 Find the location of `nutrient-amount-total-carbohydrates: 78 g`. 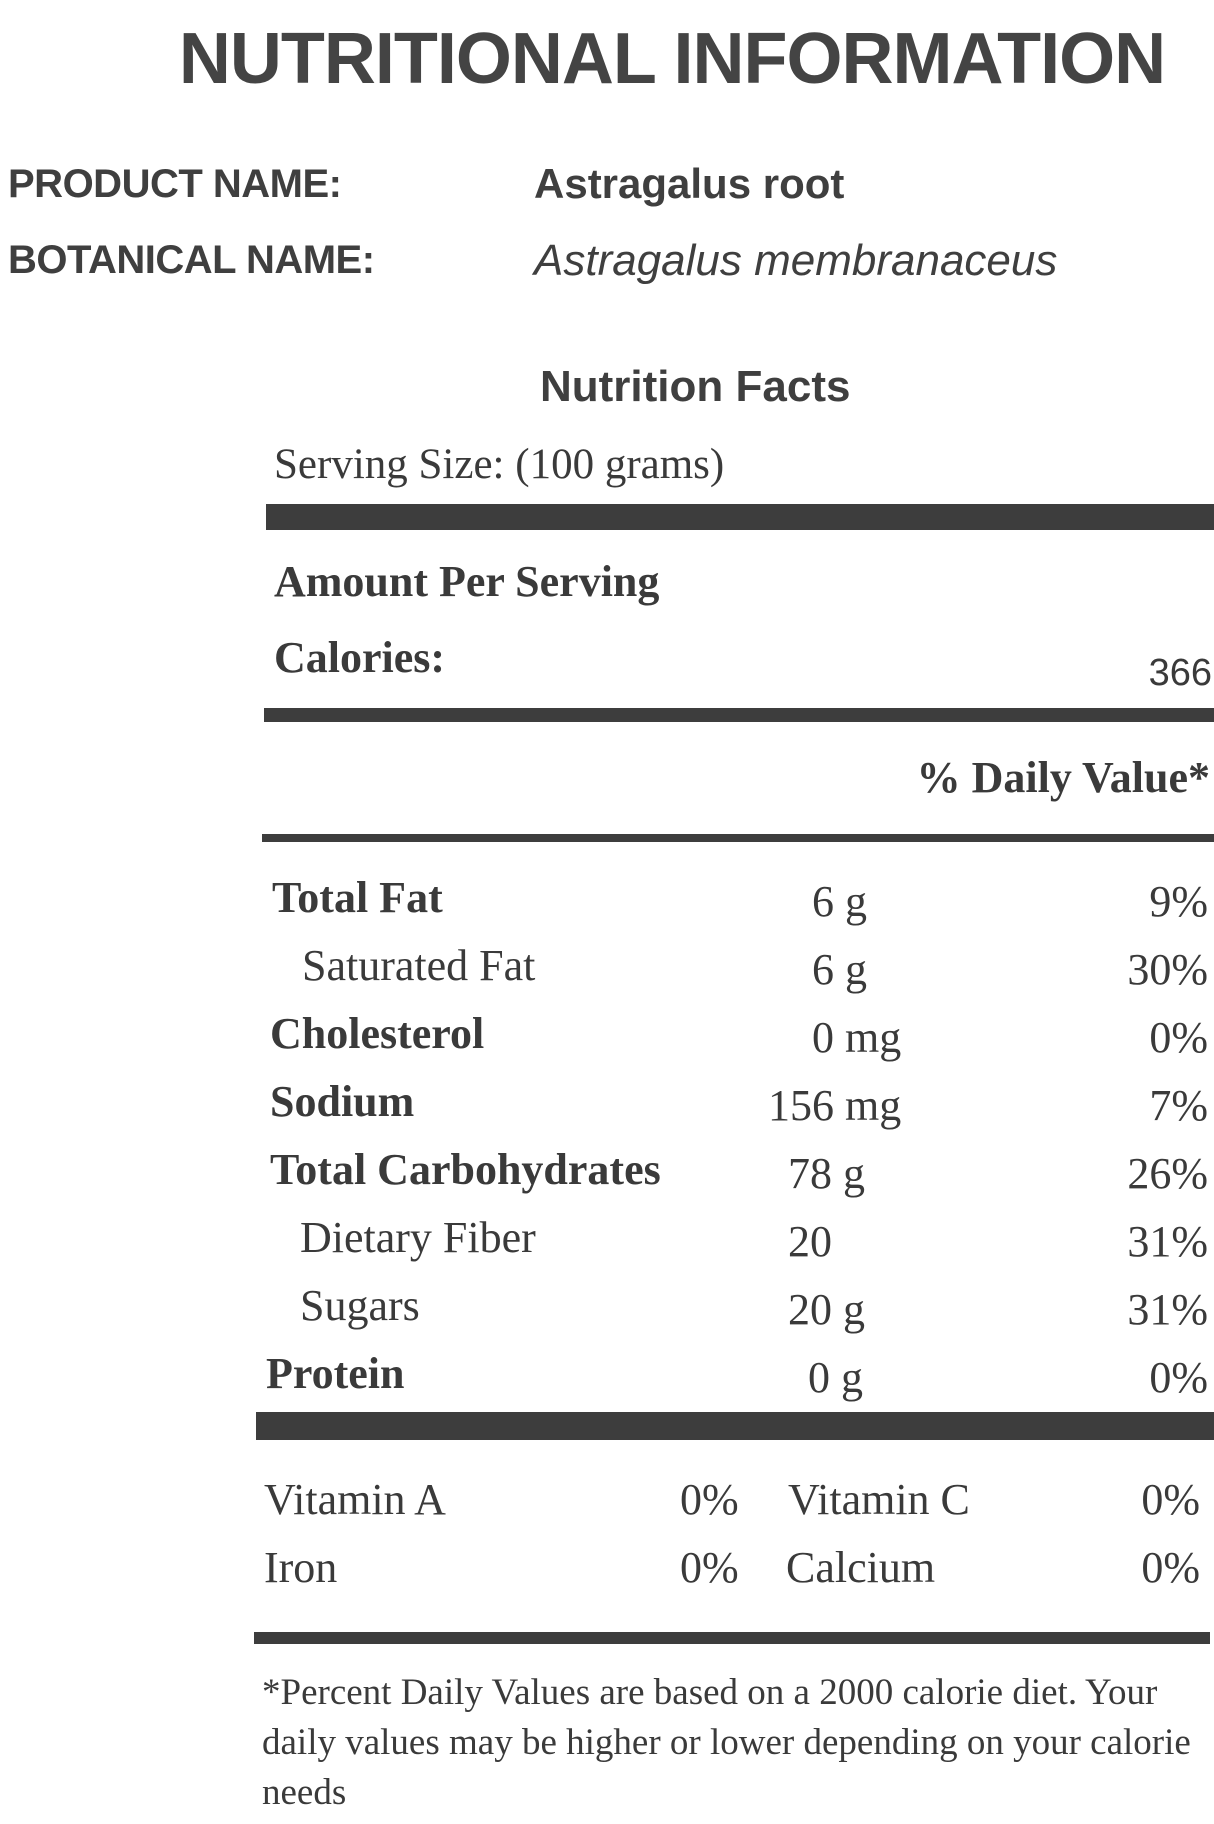

nutrient-amount-total-carbohydrates: 78 g is located at coordinates (826, 1173).